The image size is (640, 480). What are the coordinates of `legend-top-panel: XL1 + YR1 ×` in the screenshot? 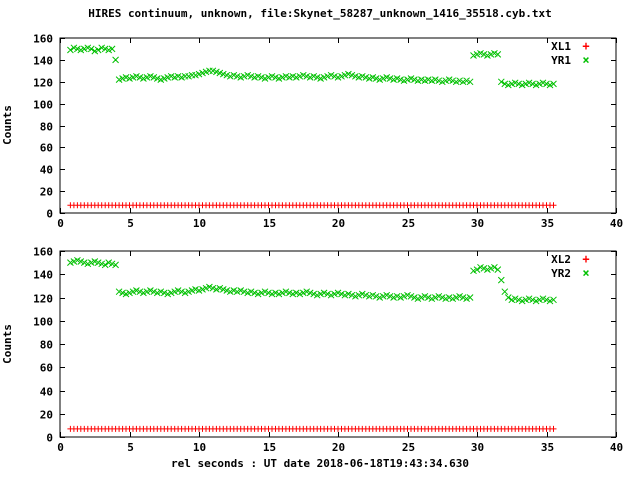 It's located at (571, 53).